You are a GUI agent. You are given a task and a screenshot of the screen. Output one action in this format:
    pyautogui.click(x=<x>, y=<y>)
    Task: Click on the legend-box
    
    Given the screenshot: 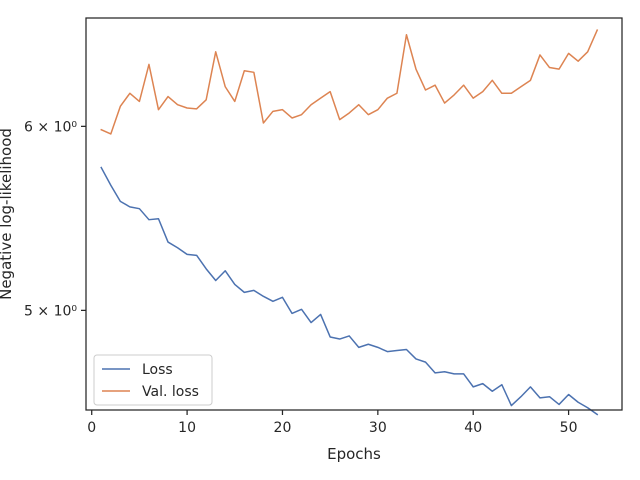 What is the action you would take?
    pyautogui.click(x=153, y=380)
    